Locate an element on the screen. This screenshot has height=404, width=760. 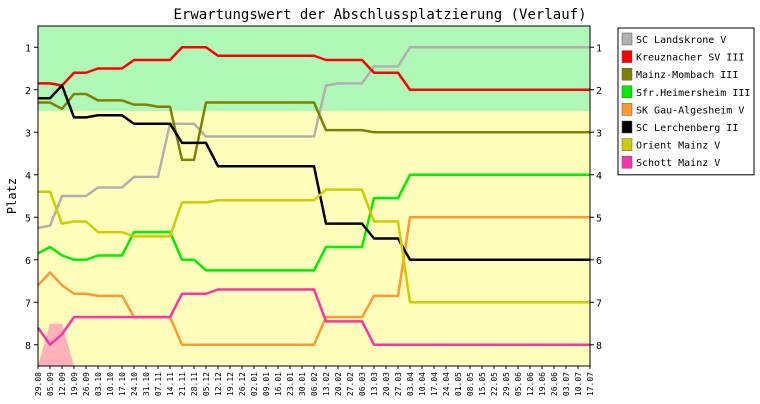
x-tick-label: 26.06 is located at coordinates (554, 384).